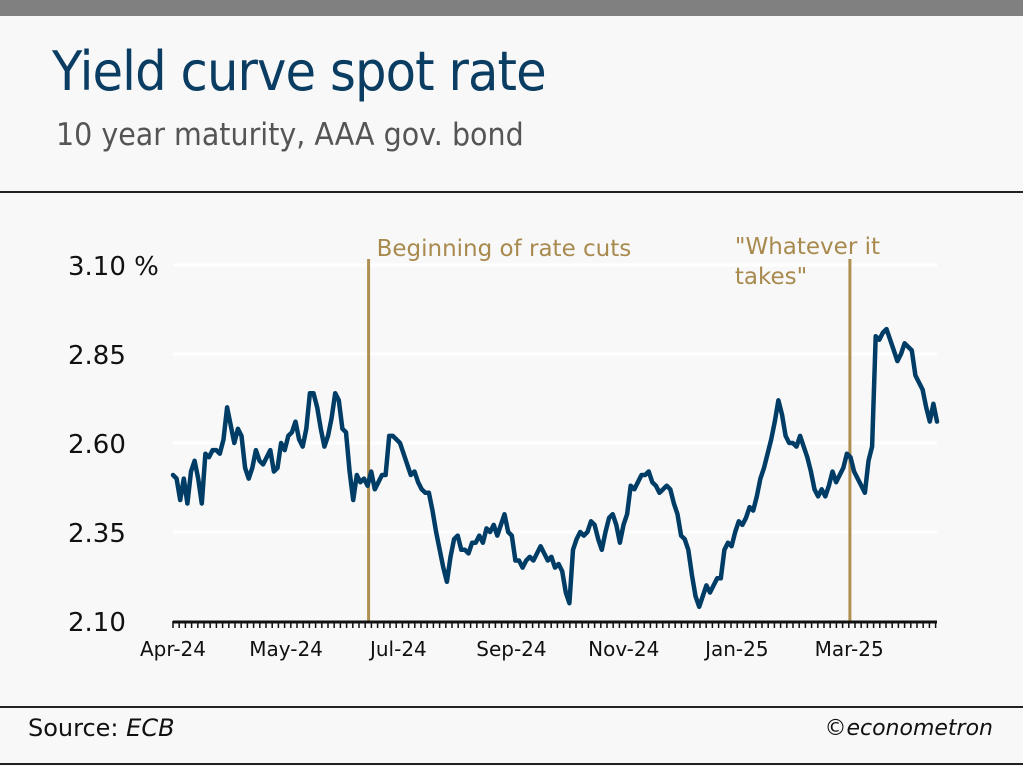 This screenshot has width=1023, height=766. Describe the element at coordinates (299, 71) in the screenshot. I see `chart-title: Yield curve spot rate` at that location.